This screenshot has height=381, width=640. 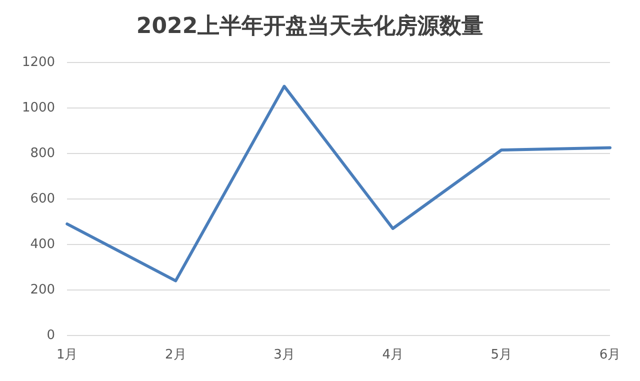 What do you see at coordinates (43, 153) in the screenshot?
I see `y-tick-label: 800` at bounding box center [43, 153].